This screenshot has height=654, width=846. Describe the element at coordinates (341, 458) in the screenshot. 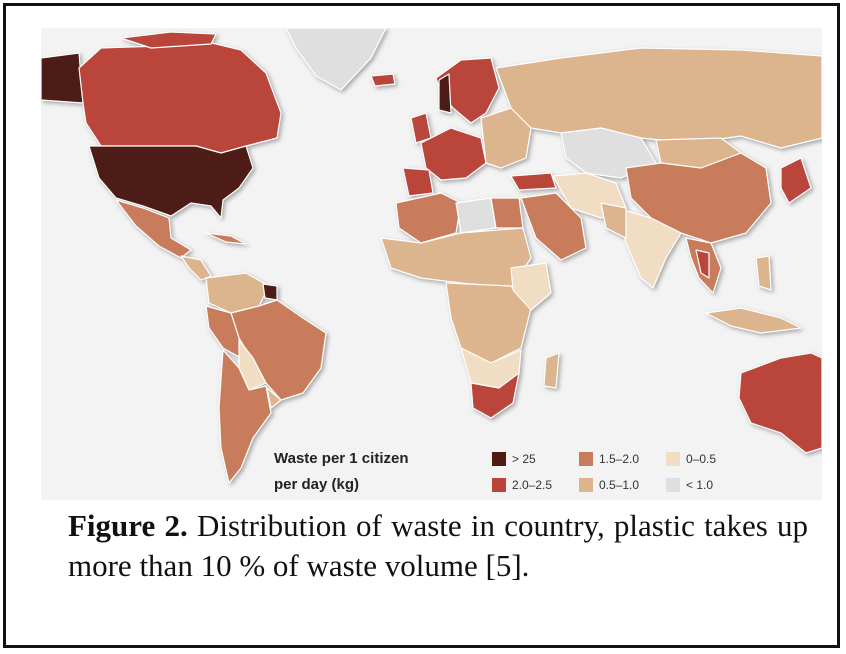

I see `legend-title-line1: Waste per 1 citizen` at that location.